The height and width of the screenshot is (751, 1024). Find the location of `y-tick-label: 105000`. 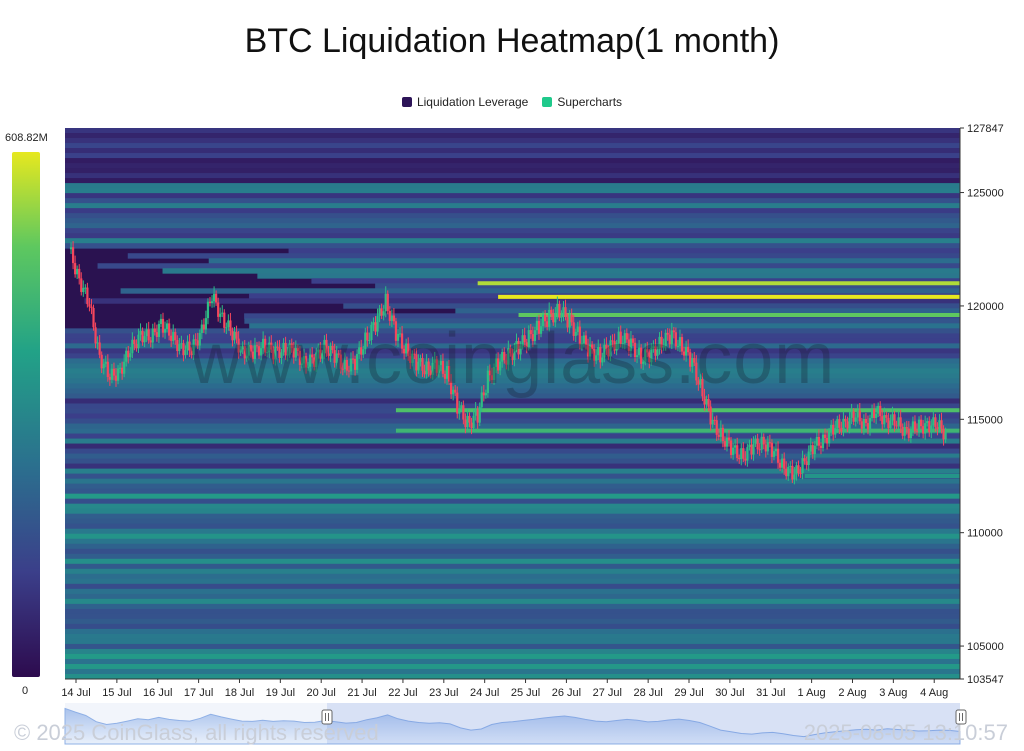

y-tick-label: 105000 is located at coordinates (985, 647).